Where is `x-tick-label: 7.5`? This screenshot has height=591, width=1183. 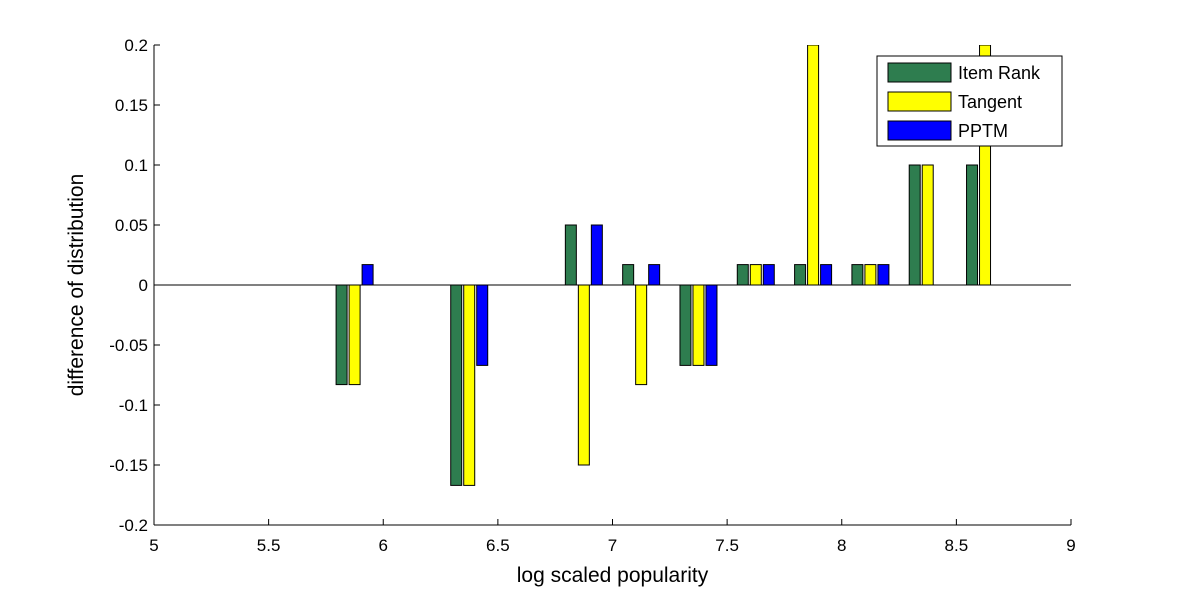
x-tick-label: 7.5 is located at coordinates (727, 545).